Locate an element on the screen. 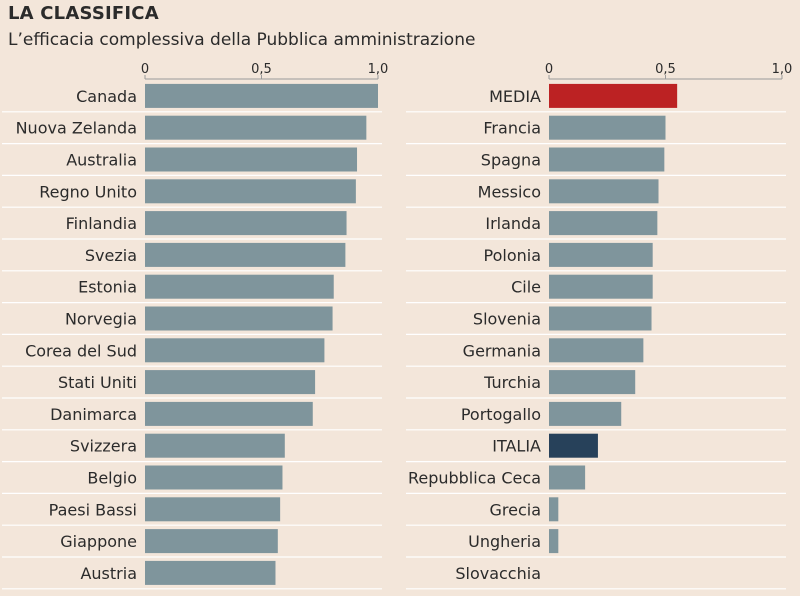  category-label-danimarca: Danimarca is located at coordinates (93, 414).